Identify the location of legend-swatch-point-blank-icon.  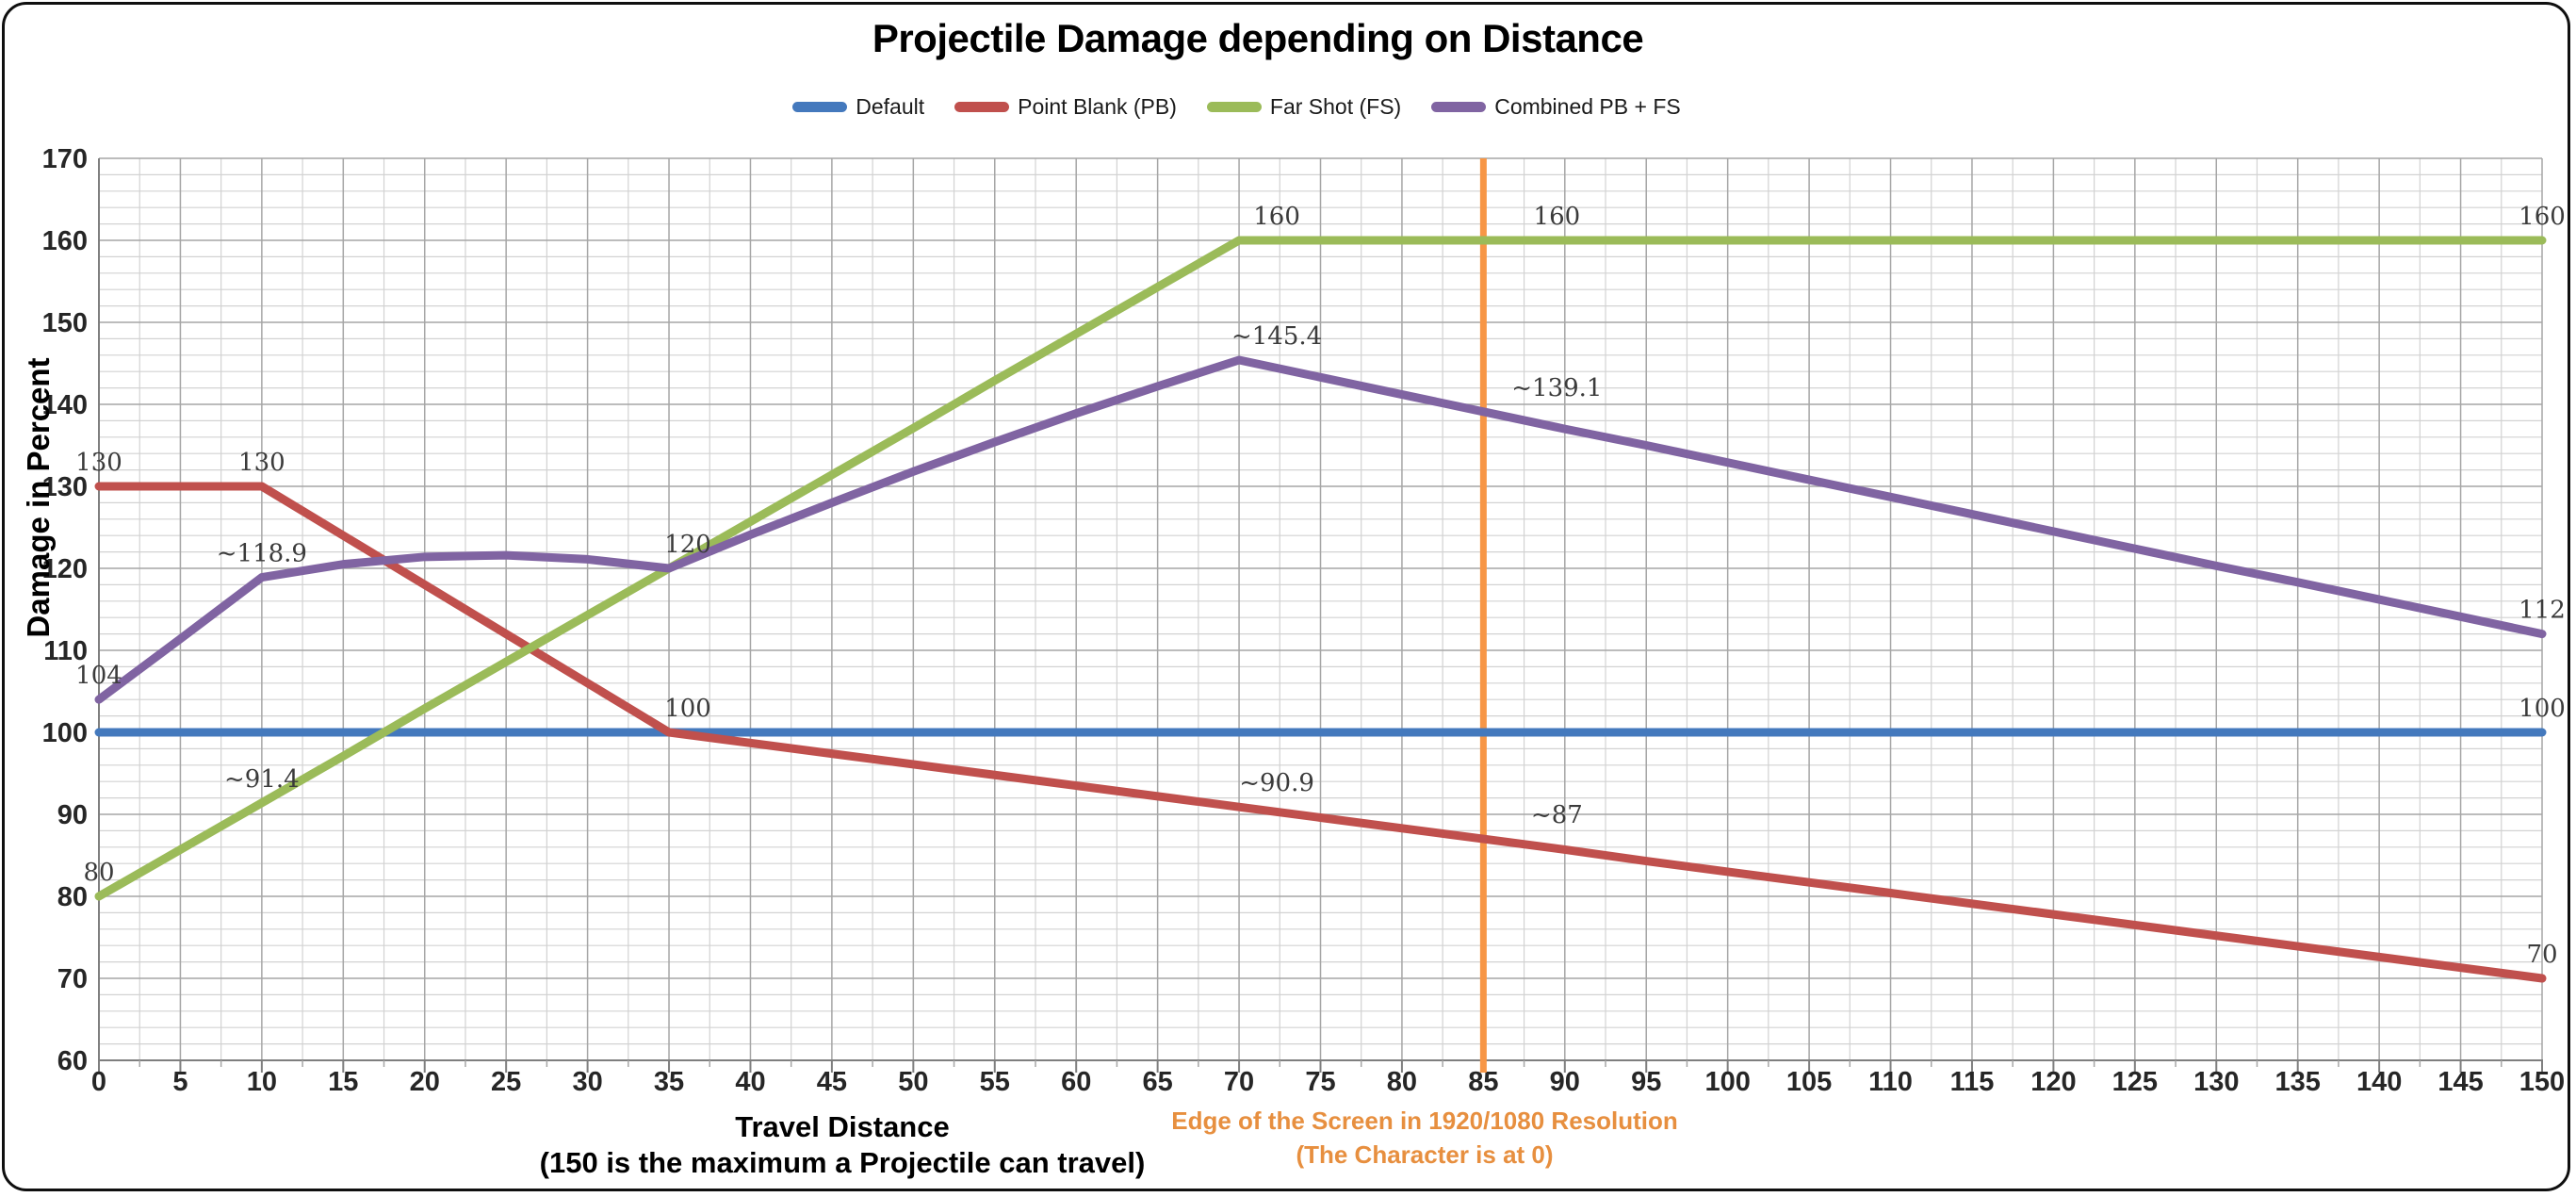
(982, 107).